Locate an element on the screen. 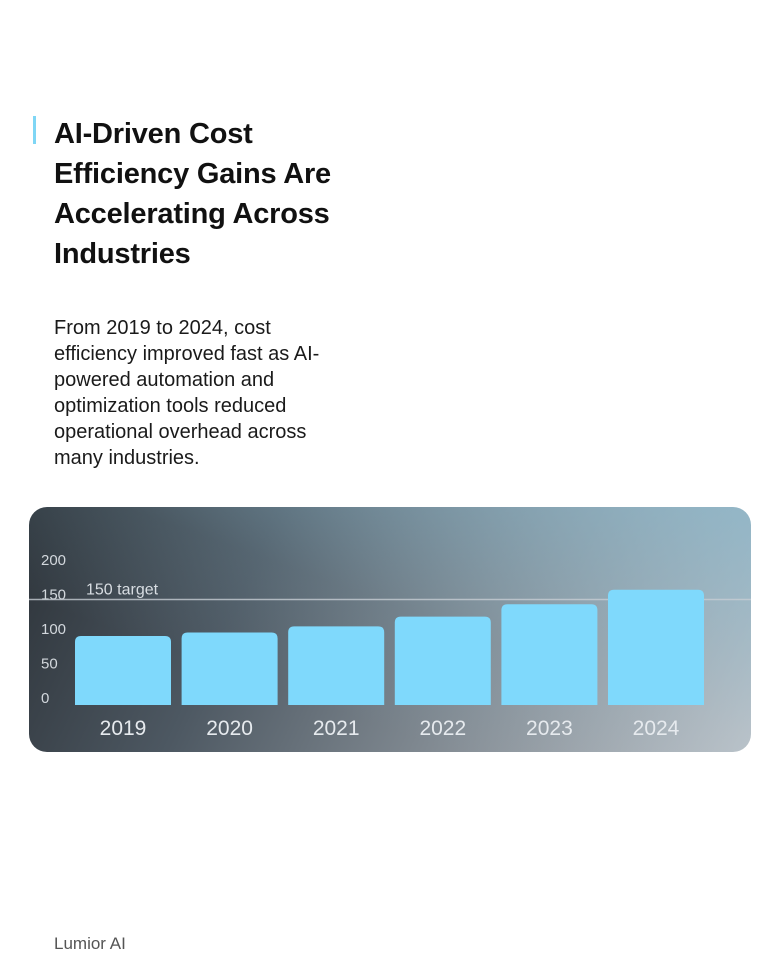  x-tick-label: 2019 is located at coordinates (123, 728).